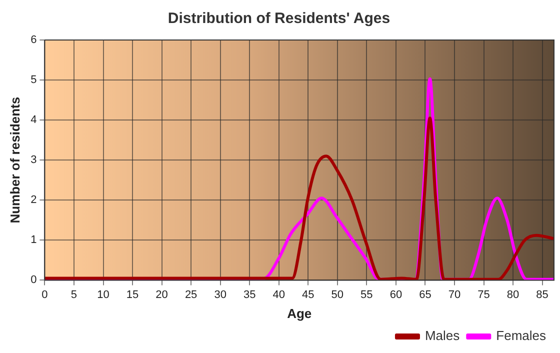 This screenshot has height=353, width=560. What do you see at coordinates (337, 294) in the screenshot?
I see `x-tick-label: 50` at bounding box center [337, 294].